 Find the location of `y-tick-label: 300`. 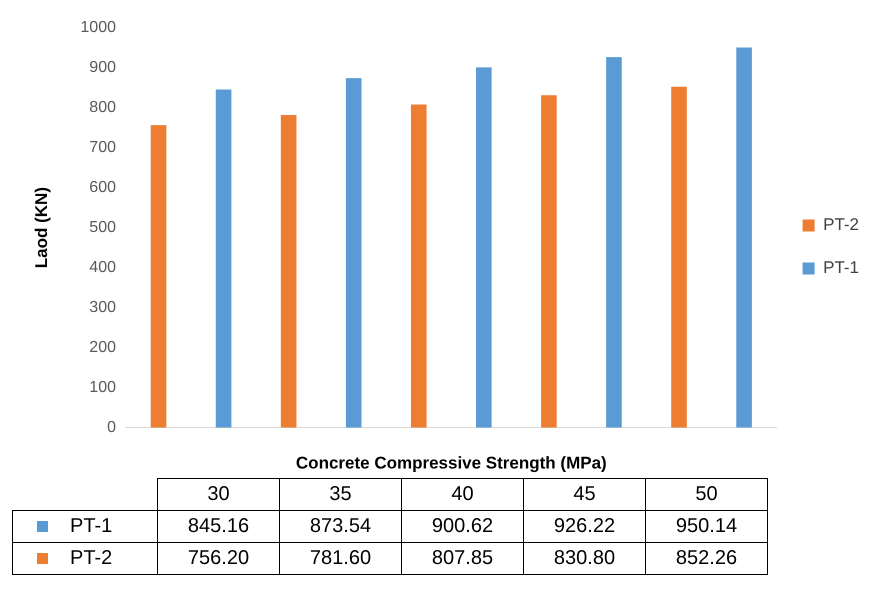

y-tick-label: 300 is located at coordinates (102, 307).